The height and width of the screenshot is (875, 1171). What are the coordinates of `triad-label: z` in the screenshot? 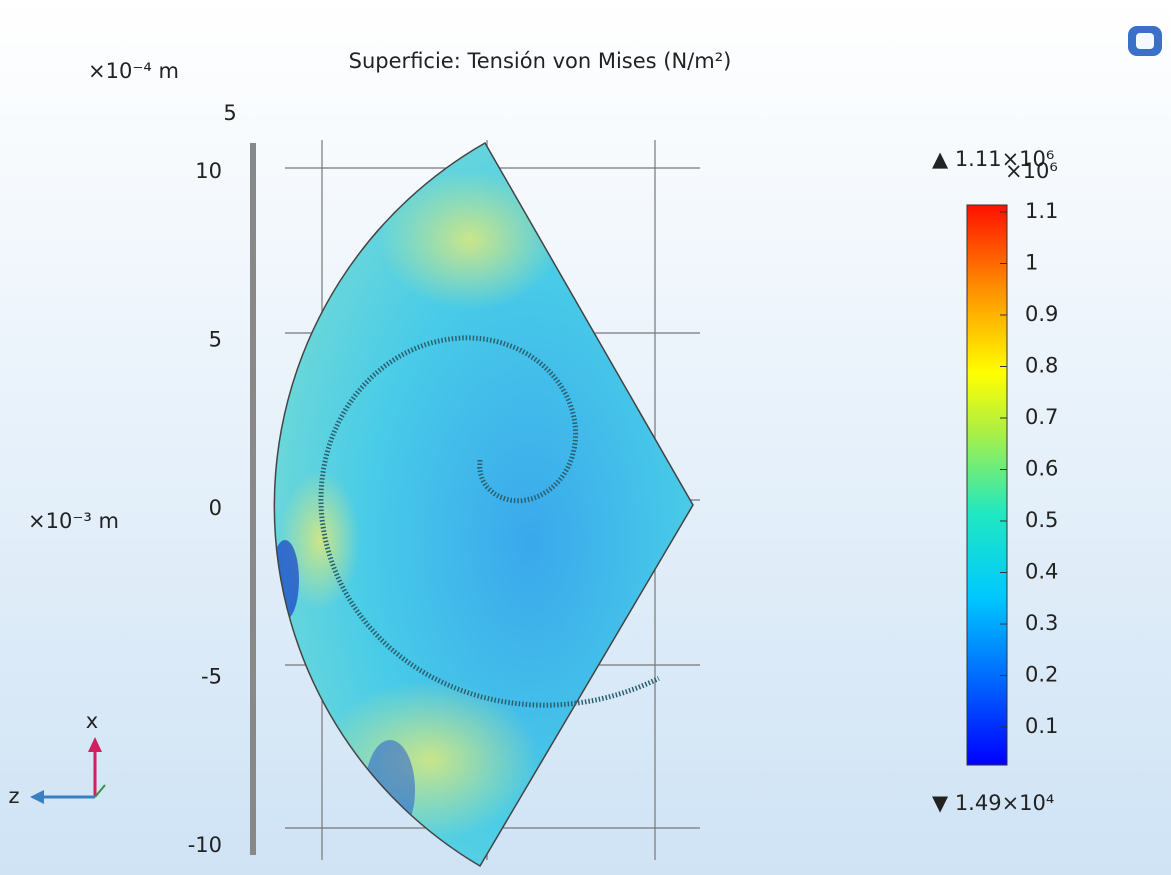 It's located at (13, 796).